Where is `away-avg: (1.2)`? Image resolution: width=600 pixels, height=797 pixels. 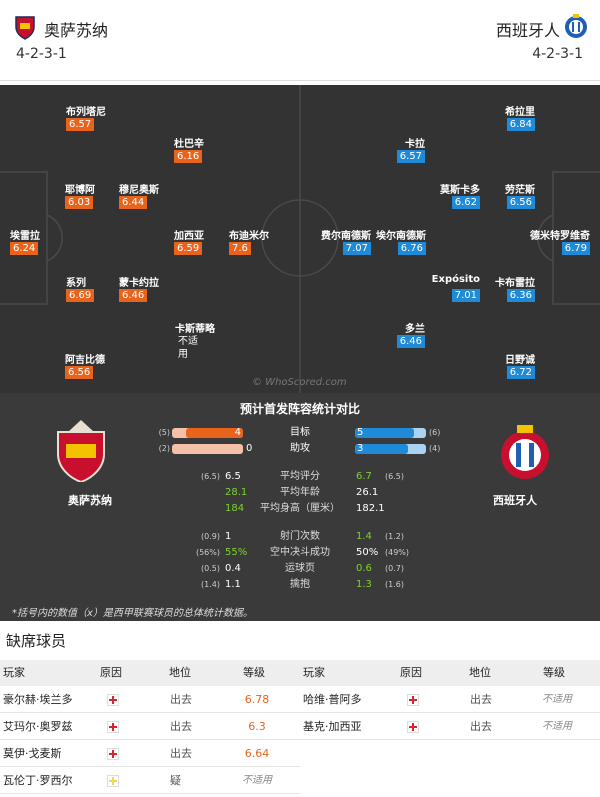
away-avg: (1.2) is located at coordinates (394, 536).